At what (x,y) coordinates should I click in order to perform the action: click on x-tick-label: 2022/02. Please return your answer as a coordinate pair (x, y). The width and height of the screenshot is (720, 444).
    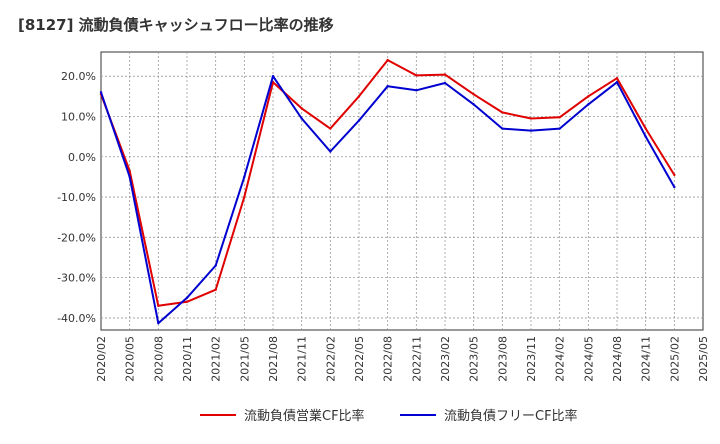
    Looking at the image, I should click on (330, 359).